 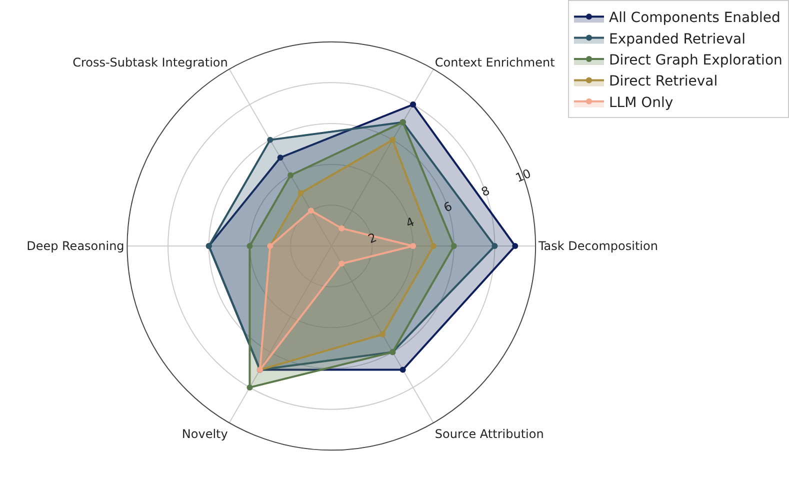 What do you see at coordinates (448, 207) in the screenshot?
I see `y-tick-label: 6` at bounding box center [448, 207].